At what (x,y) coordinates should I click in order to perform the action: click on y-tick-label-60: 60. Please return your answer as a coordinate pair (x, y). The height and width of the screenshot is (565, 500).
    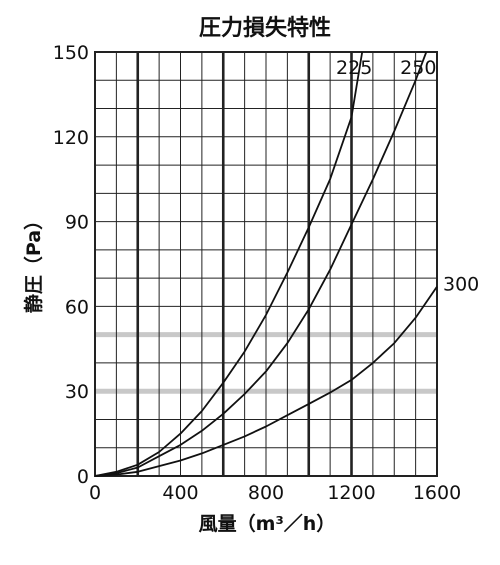
    Looking at the image, I should click on (77, 307).